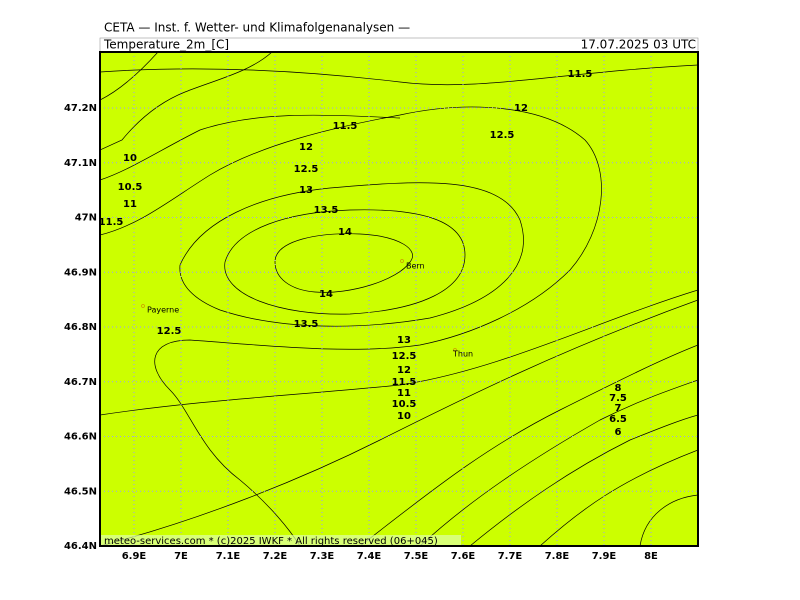 This screenshot has height=600, width=800. Describe the element at coordinates (557, 556) in the screenshot. I see `x-tick-label: 7.8E` at that location.